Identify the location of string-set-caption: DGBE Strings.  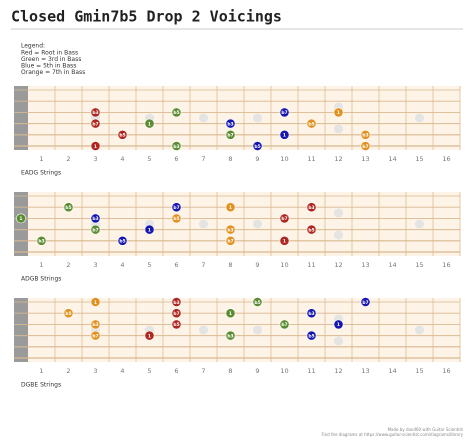
(41, 385).